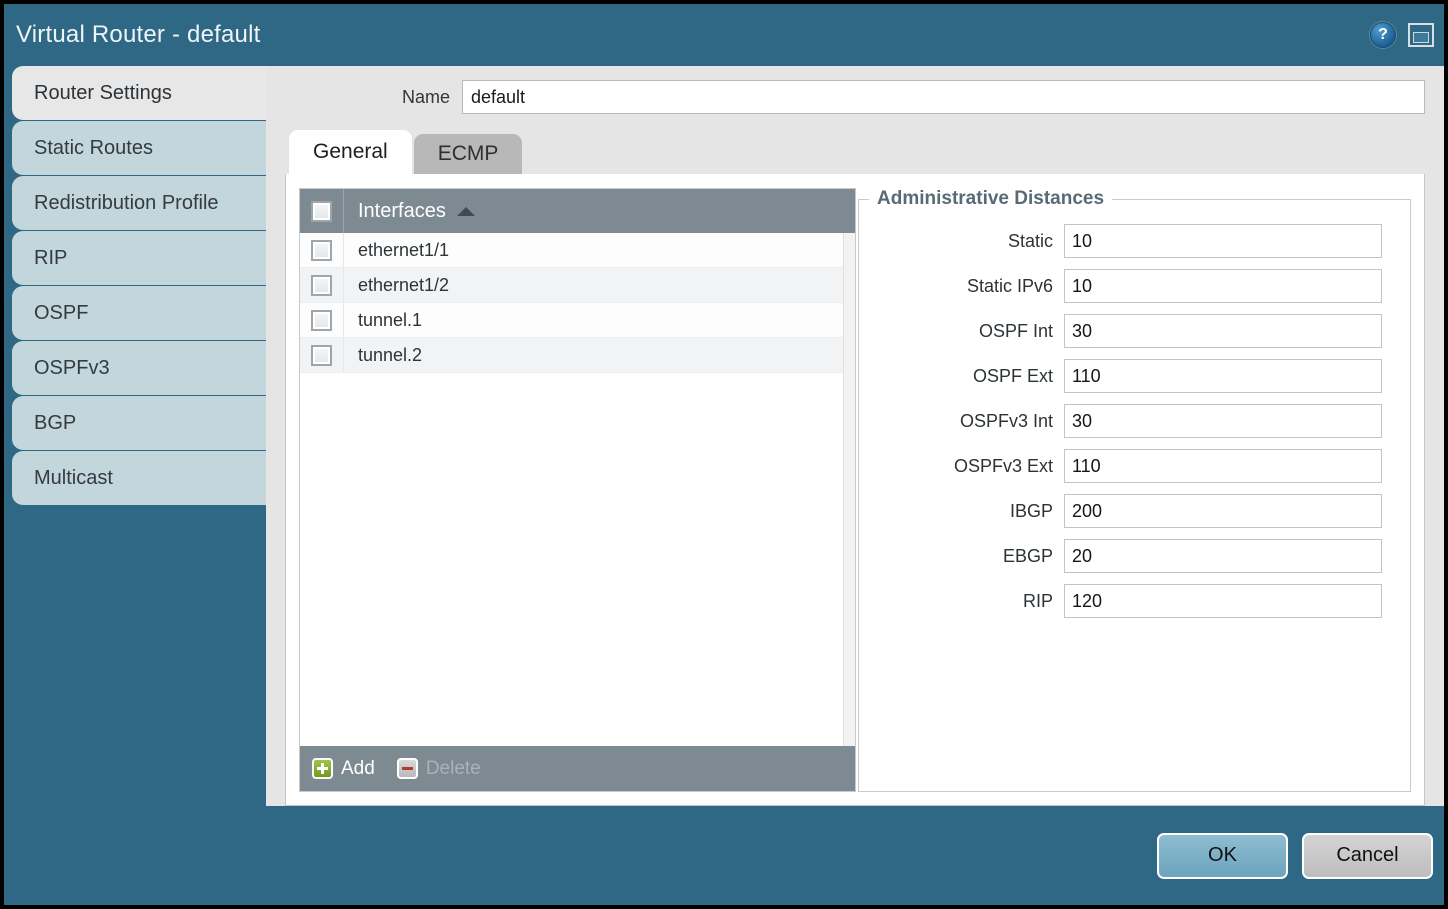 Image resolution: width=1448 pixels, height=909 pixels. I want to click on admin-distance-label: Static IPv6, so click(1009, 285).